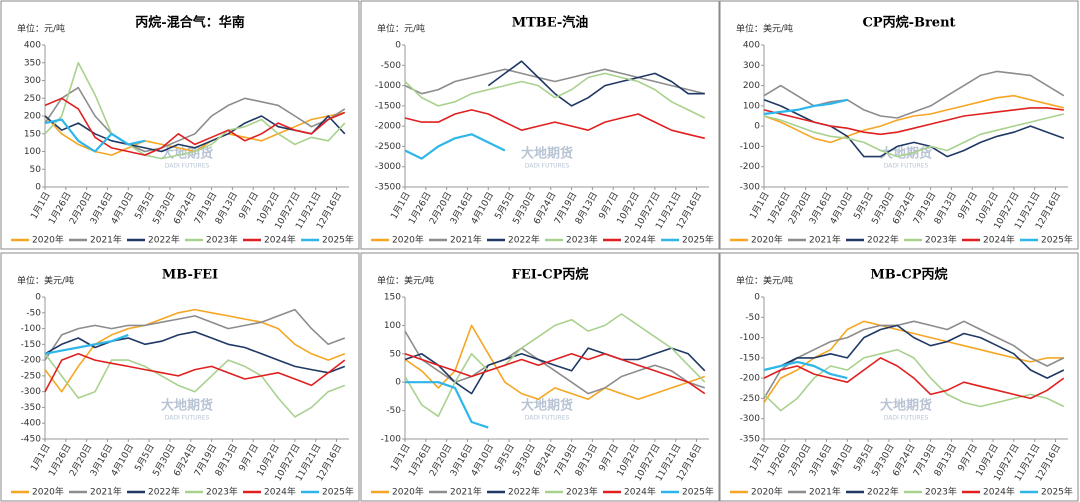  Describe the element at coordinates (32, 63) in the screenshot. I see `y-tick-label: 350` at that location.